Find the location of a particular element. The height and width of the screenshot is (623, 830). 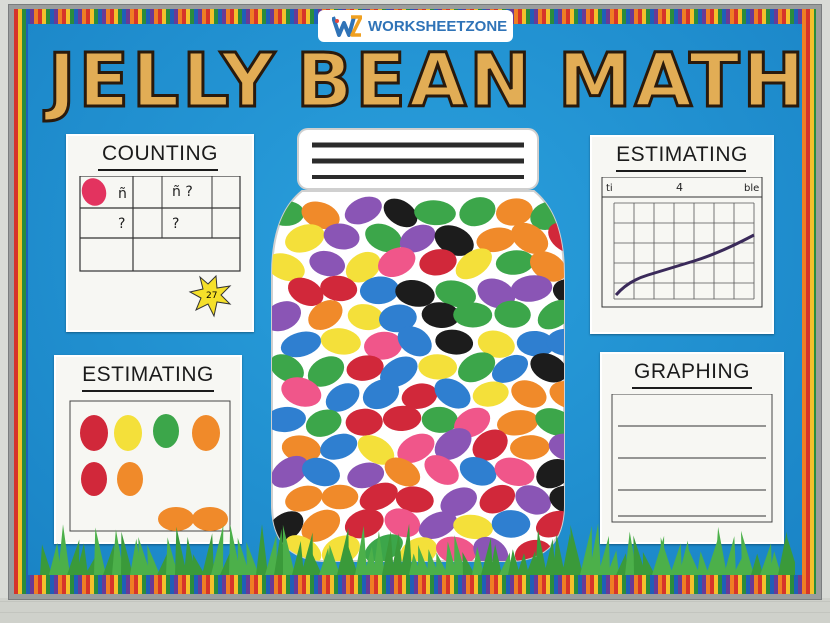

wall is located at coordinates (415, 610).